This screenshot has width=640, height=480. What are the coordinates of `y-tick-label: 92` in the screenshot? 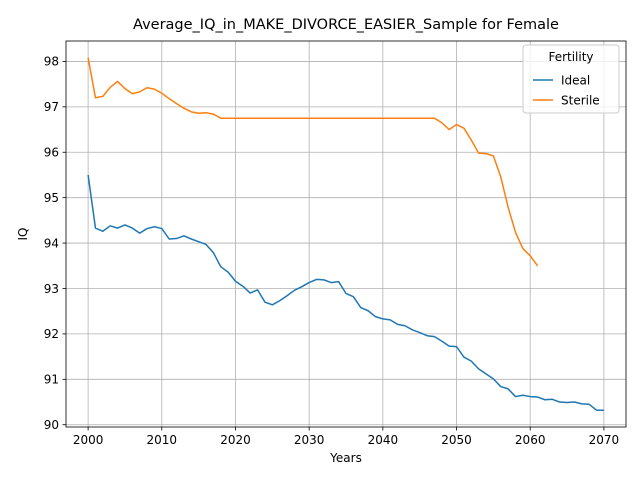 It's located at (51, 334).